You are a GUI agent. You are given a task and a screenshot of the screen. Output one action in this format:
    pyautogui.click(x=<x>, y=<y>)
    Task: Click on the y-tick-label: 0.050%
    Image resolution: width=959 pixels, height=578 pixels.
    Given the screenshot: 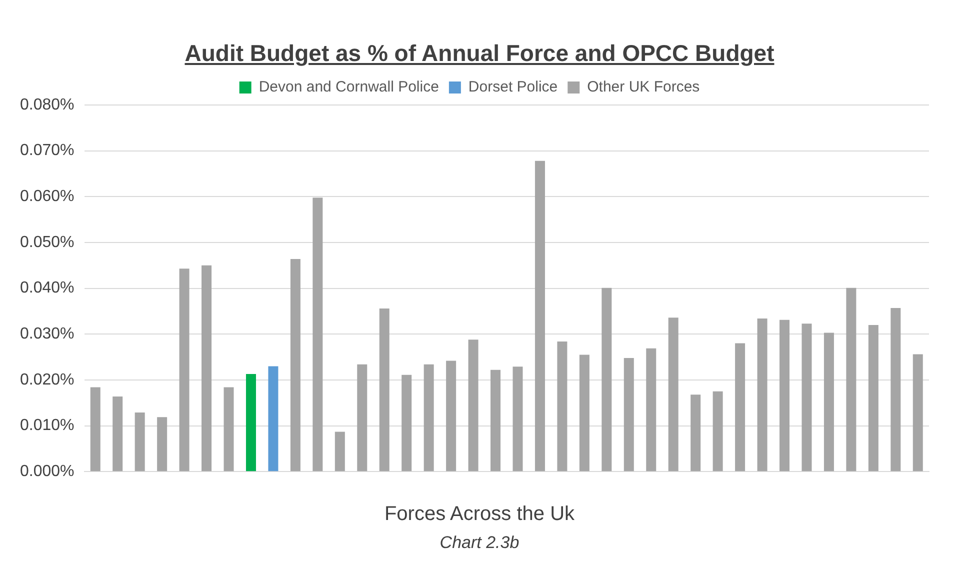 What is the action you would take?
    pyautogui.click(x=47, y=242)
    